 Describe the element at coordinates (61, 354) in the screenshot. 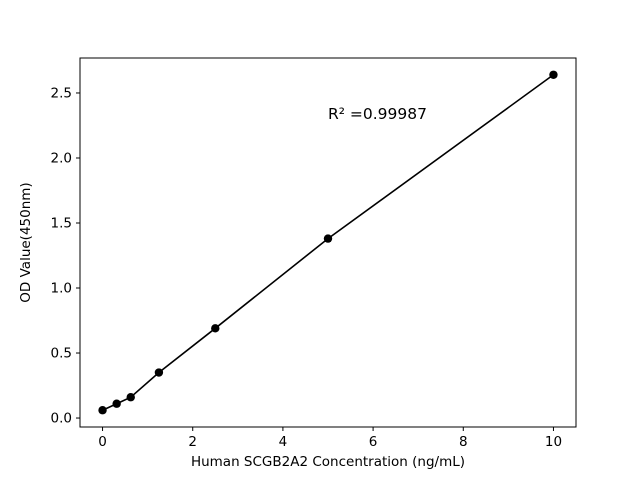

I see `y-tick-label: 0.5` at that location.